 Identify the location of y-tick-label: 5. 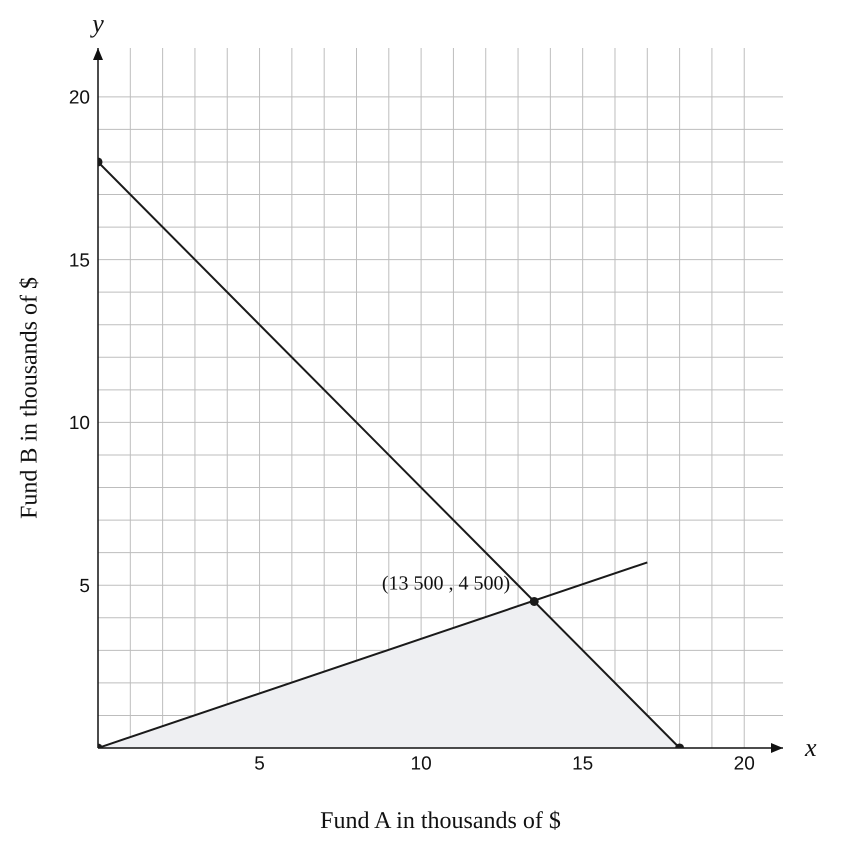
(84, 586).